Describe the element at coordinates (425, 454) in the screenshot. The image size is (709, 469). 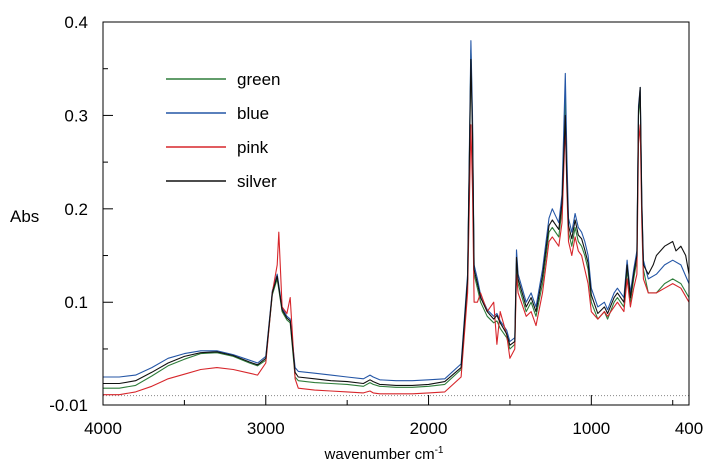
I see `x-axis-label-unit: cm` at that location.